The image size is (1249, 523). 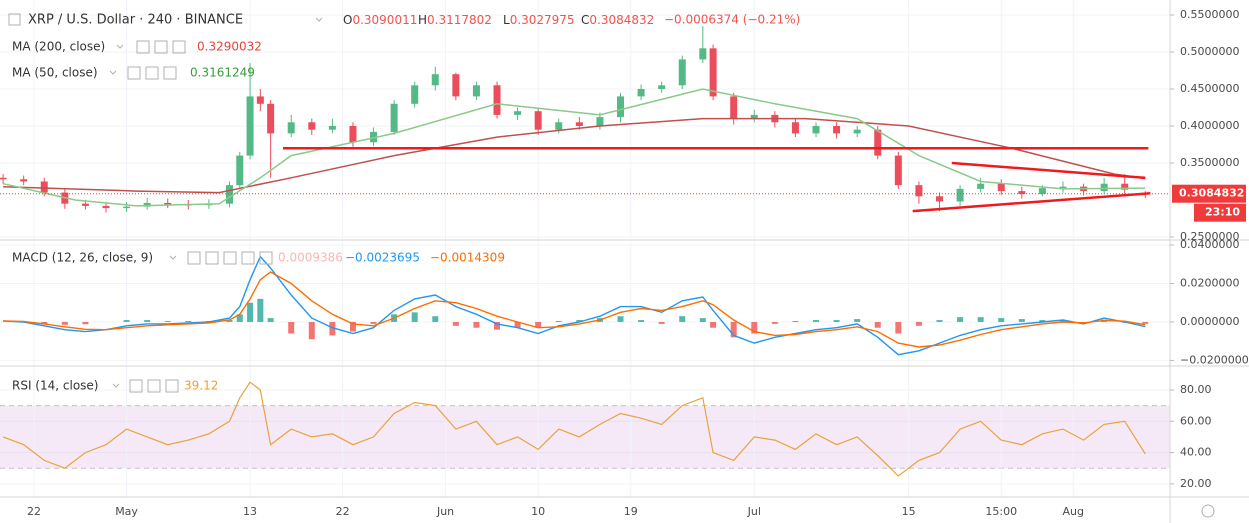 I want to click on y-tick-label: −0.0200000, so click(x=1214, y=359).